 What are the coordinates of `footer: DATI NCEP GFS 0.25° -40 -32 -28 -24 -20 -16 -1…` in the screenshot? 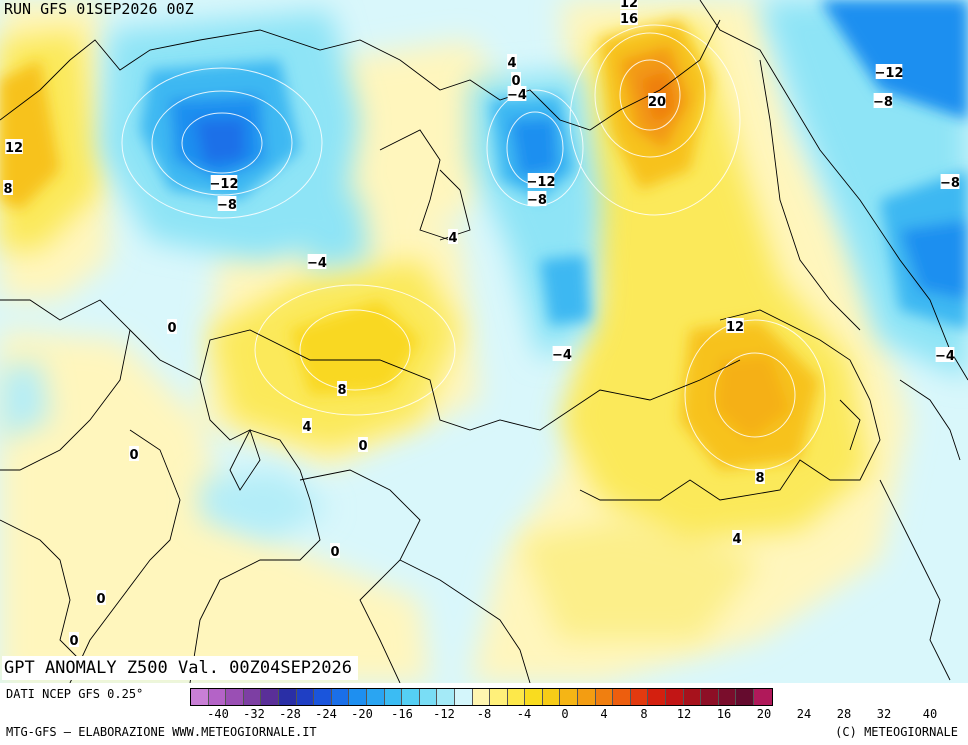 It's located at (484, 714).